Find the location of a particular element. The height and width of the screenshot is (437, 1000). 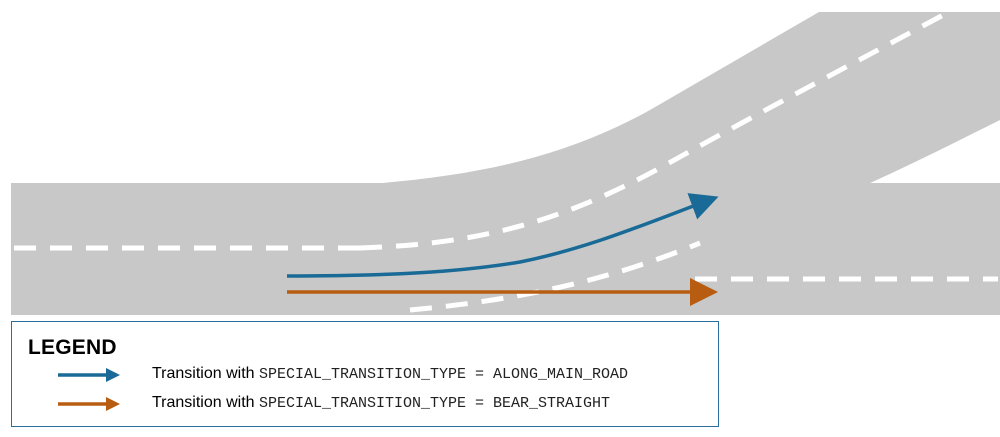

orange-arrow-icon is located at coordinates (89, 404).